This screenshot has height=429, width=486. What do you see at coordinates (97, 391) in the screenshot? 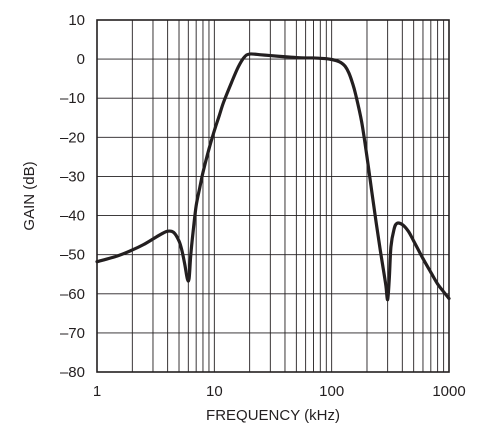
I see `x-tick-label: 1` at bounding box center [97, 391].